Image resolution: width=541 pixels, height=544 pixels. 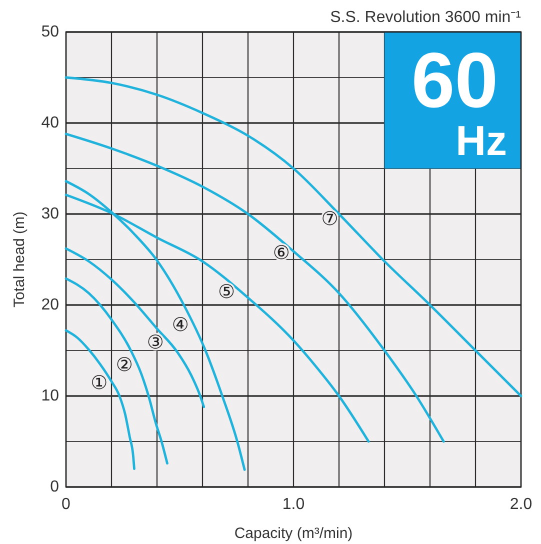 What do you see at coordinates (66, 504) in the screenshot?
I see `x-tick-label: 0` at bounding box center [66, 504].